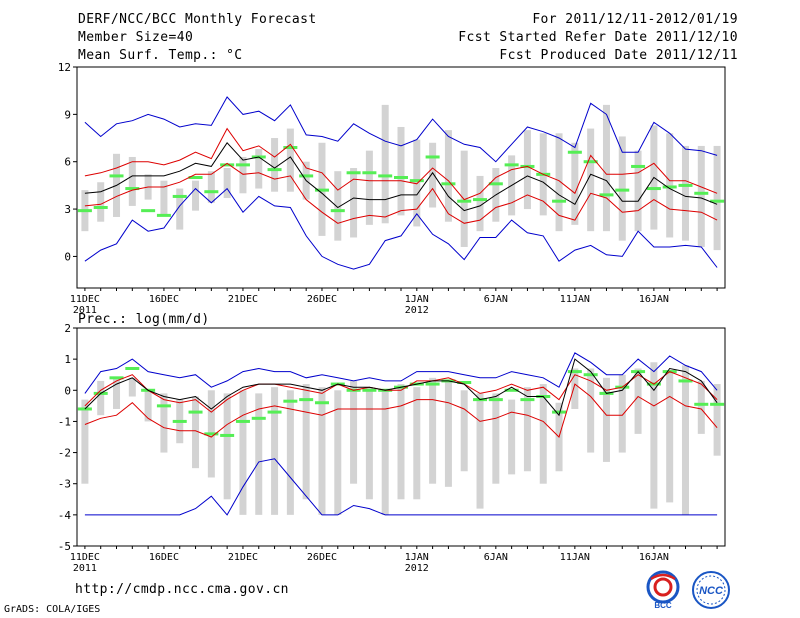 The width and height of the screenshot is (800, 618). Describe the element at coordinates (417, 310) in the screenshot. I see `temp-x-year-label: 2012` at that location.